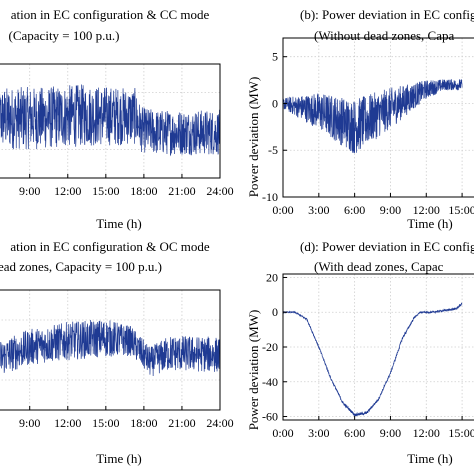 This screenshot has height=474, width=474. I want to click on panel-c-title-line-1: ation in EC configuration & OC mode, so click(110, 246).